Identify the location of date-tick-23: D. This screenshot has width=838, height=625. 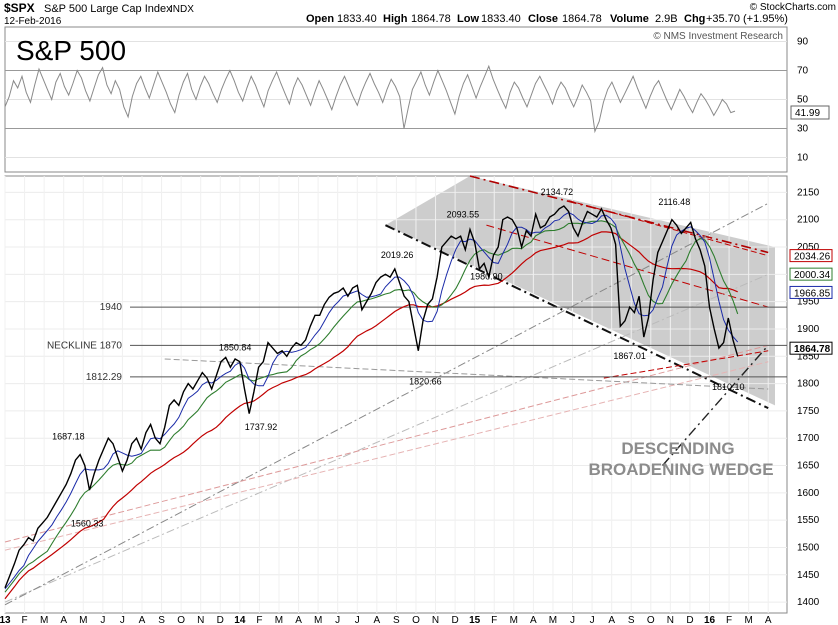
(454, 620).